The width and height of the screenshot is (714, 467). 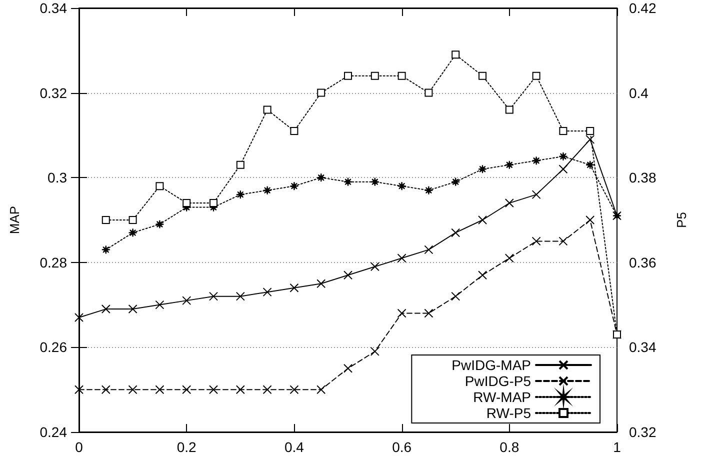 I want to click on y2-tick-label: 0.36, so click(x=642, y=262).